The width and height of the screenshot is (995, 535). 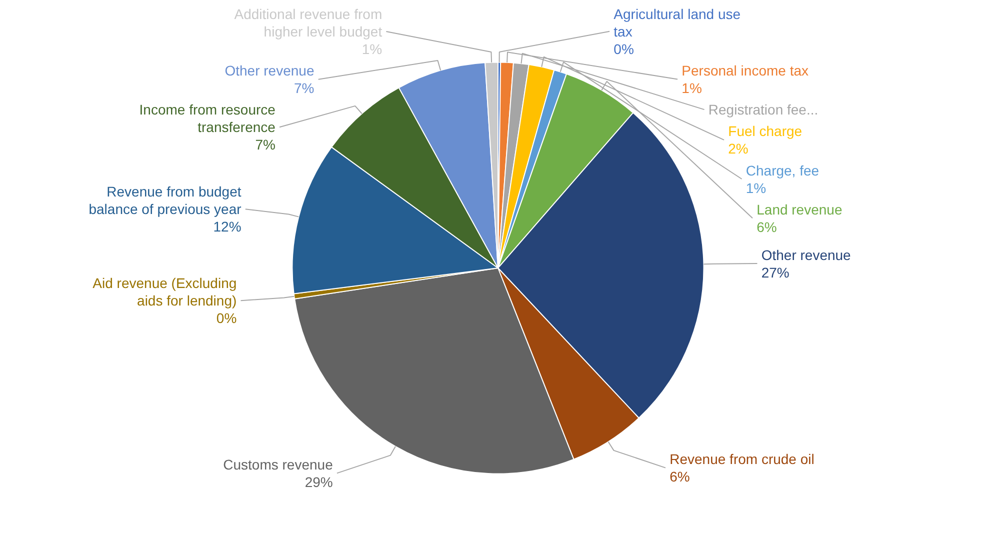 I want to click on data-label: 2%, so click(x=738, y=148).